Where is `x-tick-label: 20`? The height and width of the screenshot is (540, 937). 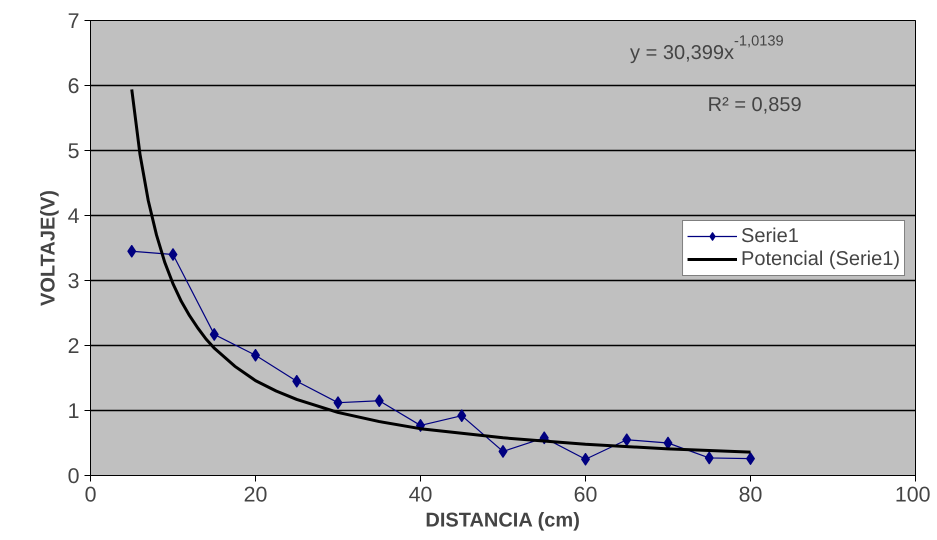
x-tick-label: 20 is located at coordinates (256, 494).